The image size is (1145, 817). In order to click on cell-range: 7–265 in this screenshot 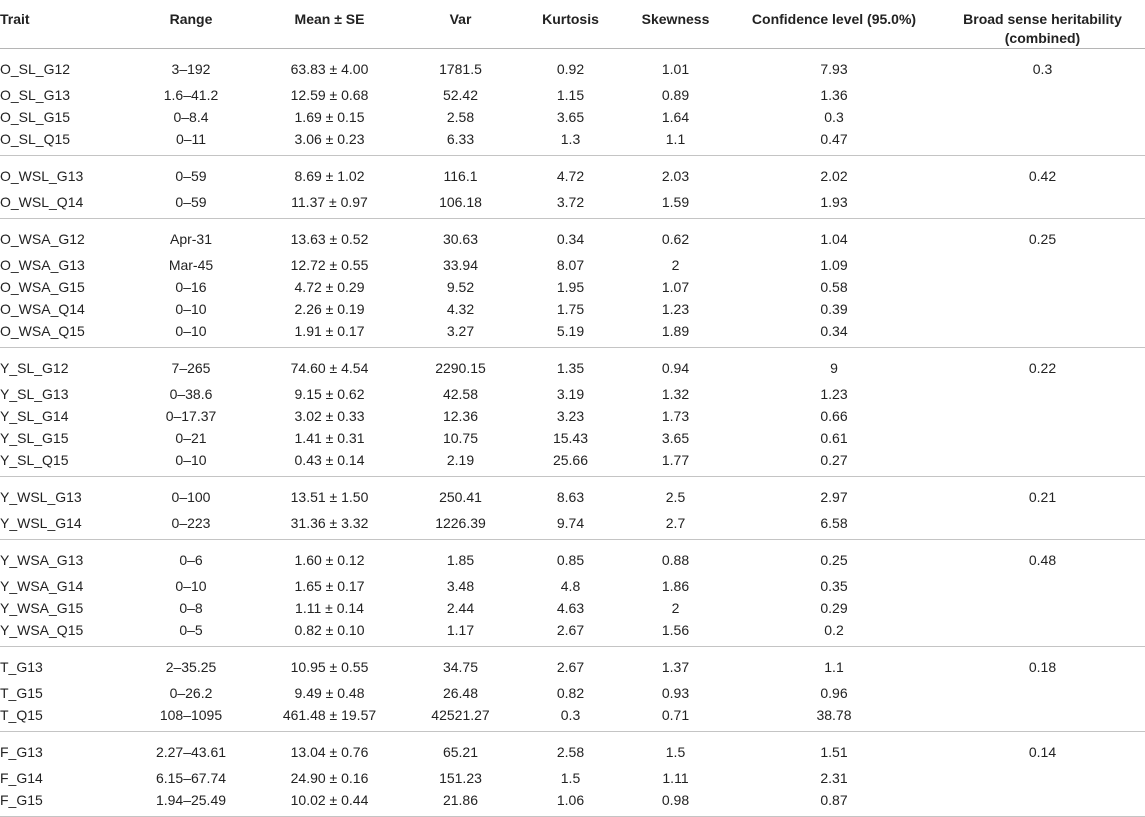, I will do `click(191, 367)`.